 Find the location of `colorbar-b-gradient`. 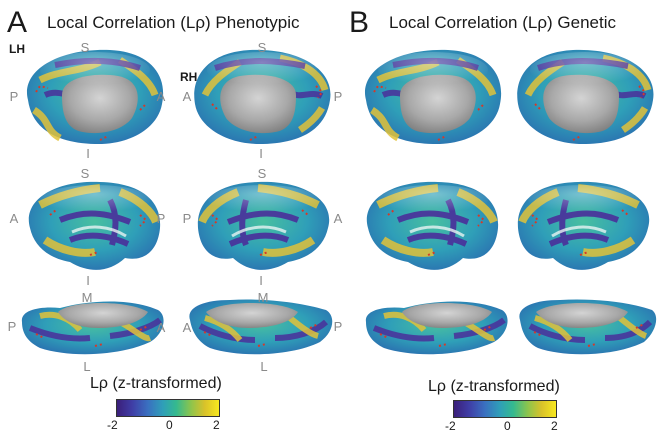

colorbar-b-gradient is located at coordinates (505, 409).